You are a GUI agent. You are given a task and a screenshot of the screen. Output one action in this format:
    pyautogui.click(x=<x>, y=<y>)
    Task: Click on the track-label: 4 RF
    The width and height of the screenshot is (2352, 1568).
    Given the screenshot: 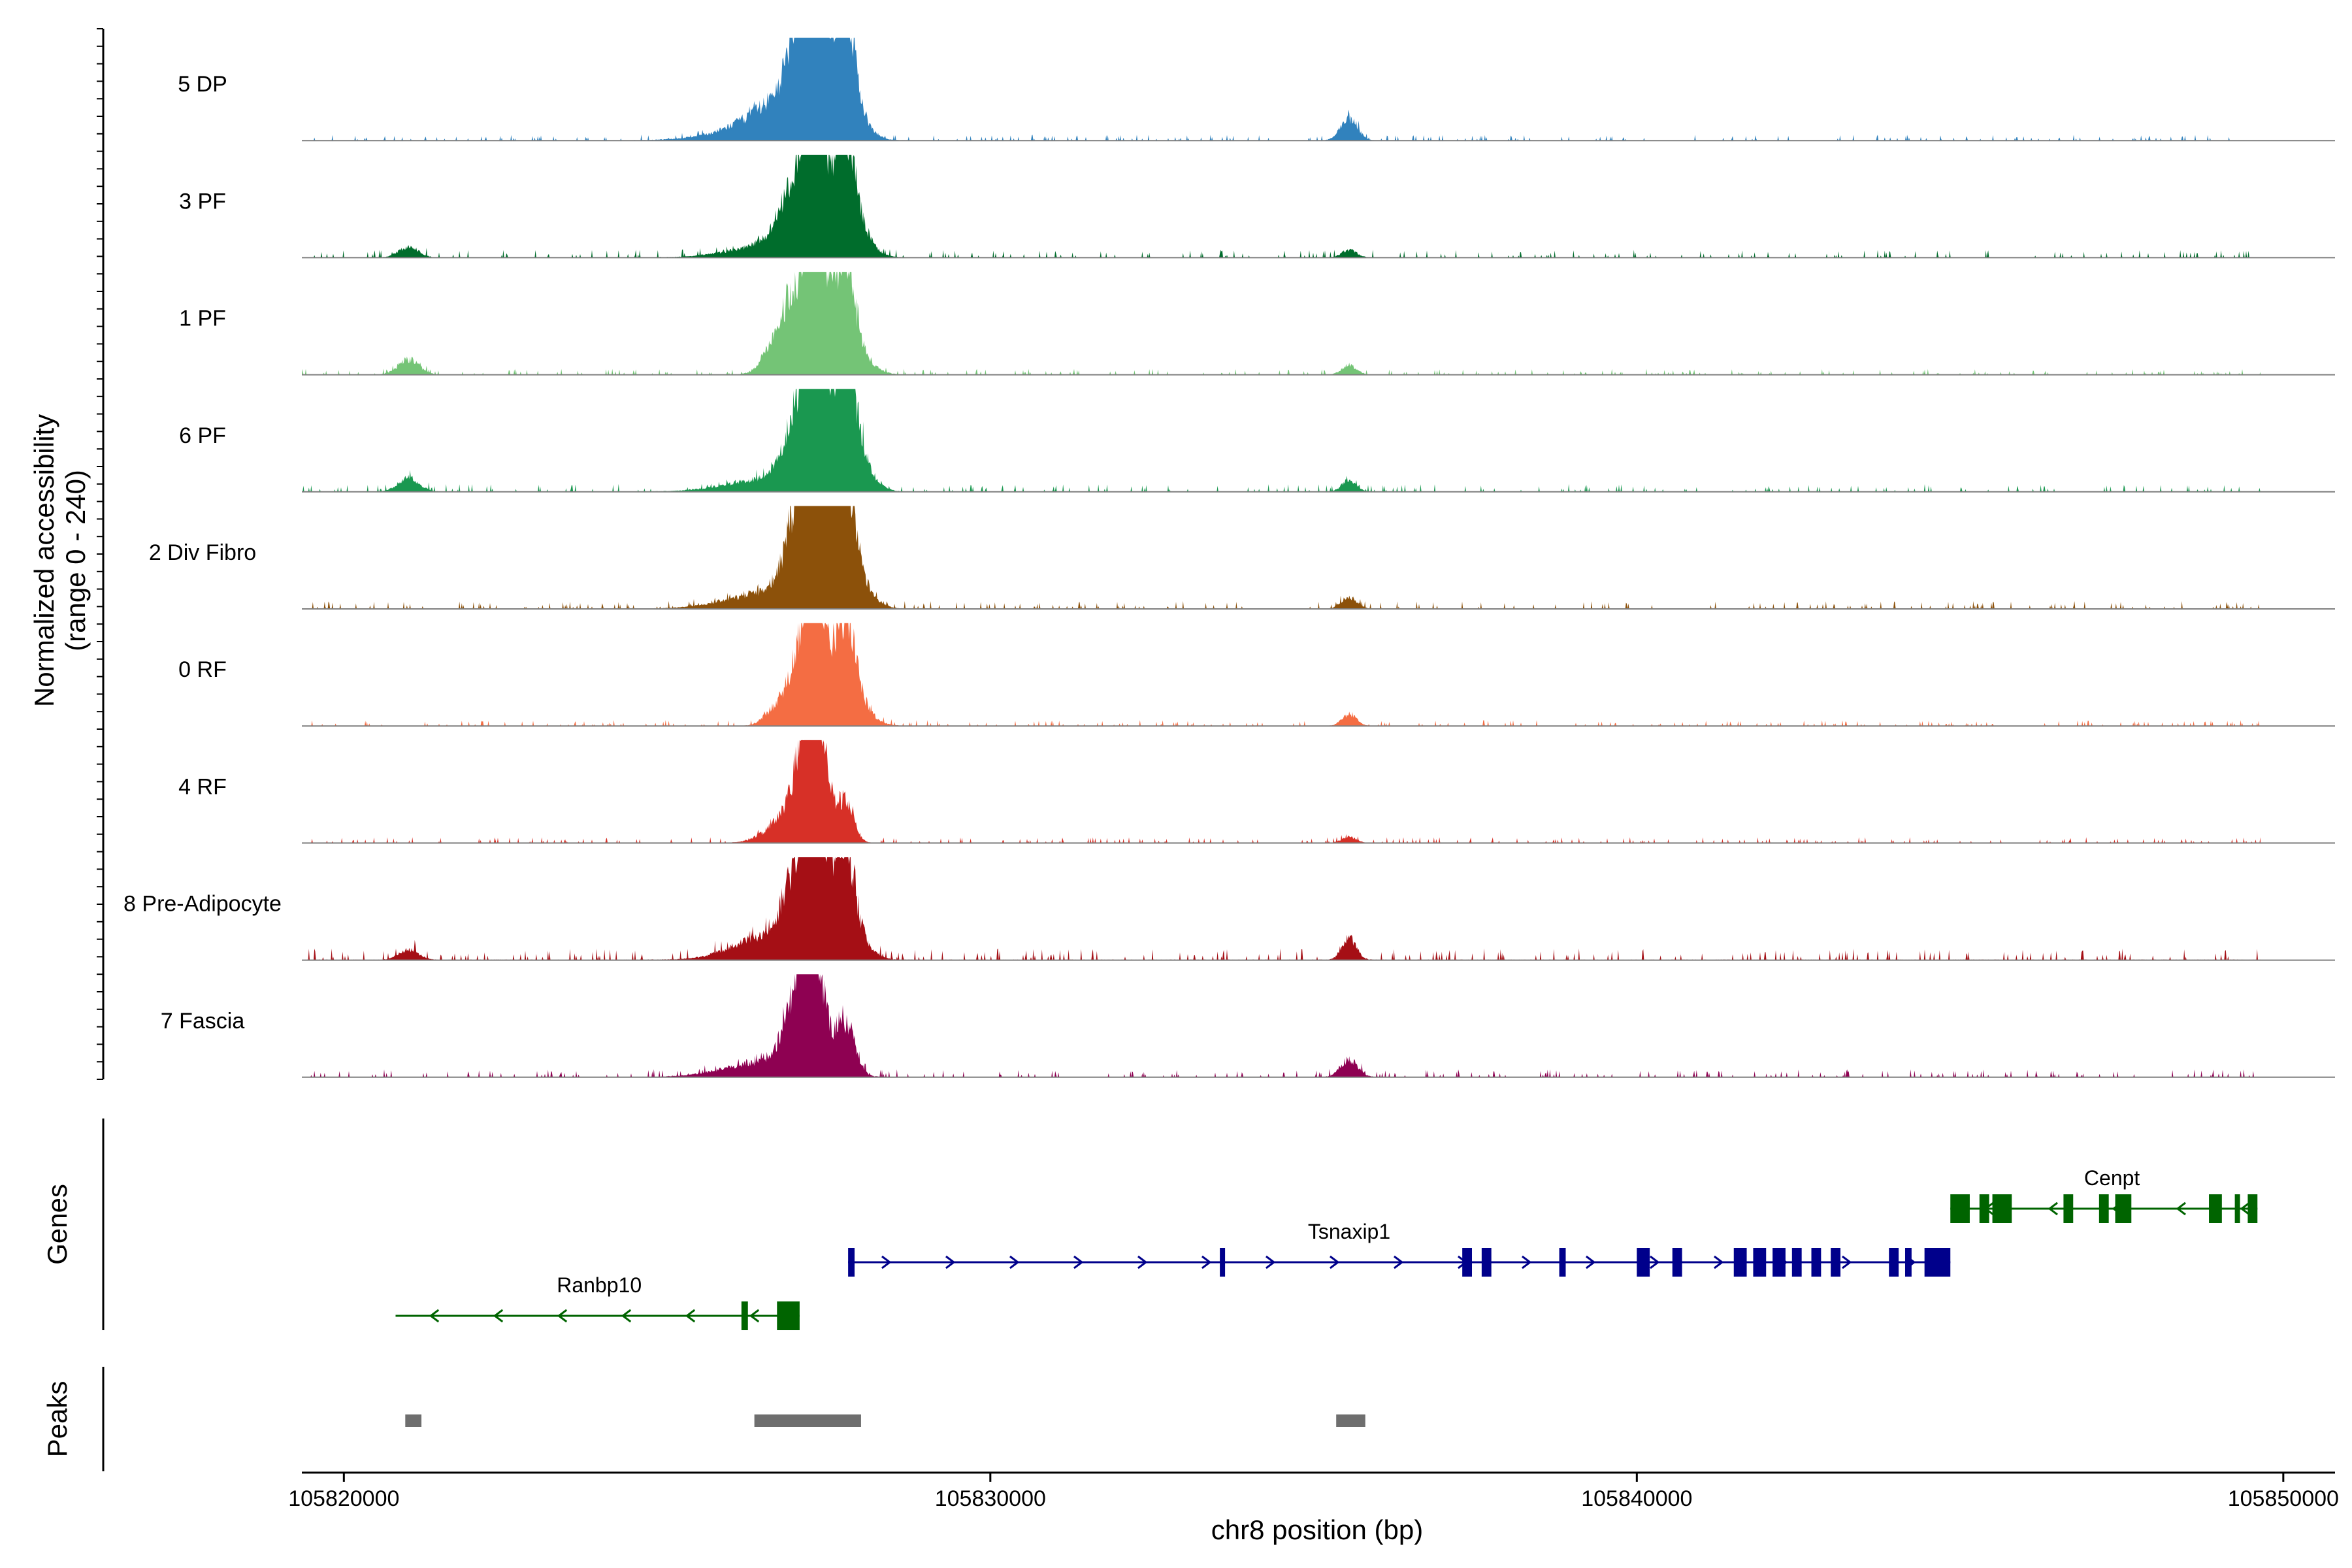 What is the action you would take?
    pyautogui.click(x=202, y=786)
    